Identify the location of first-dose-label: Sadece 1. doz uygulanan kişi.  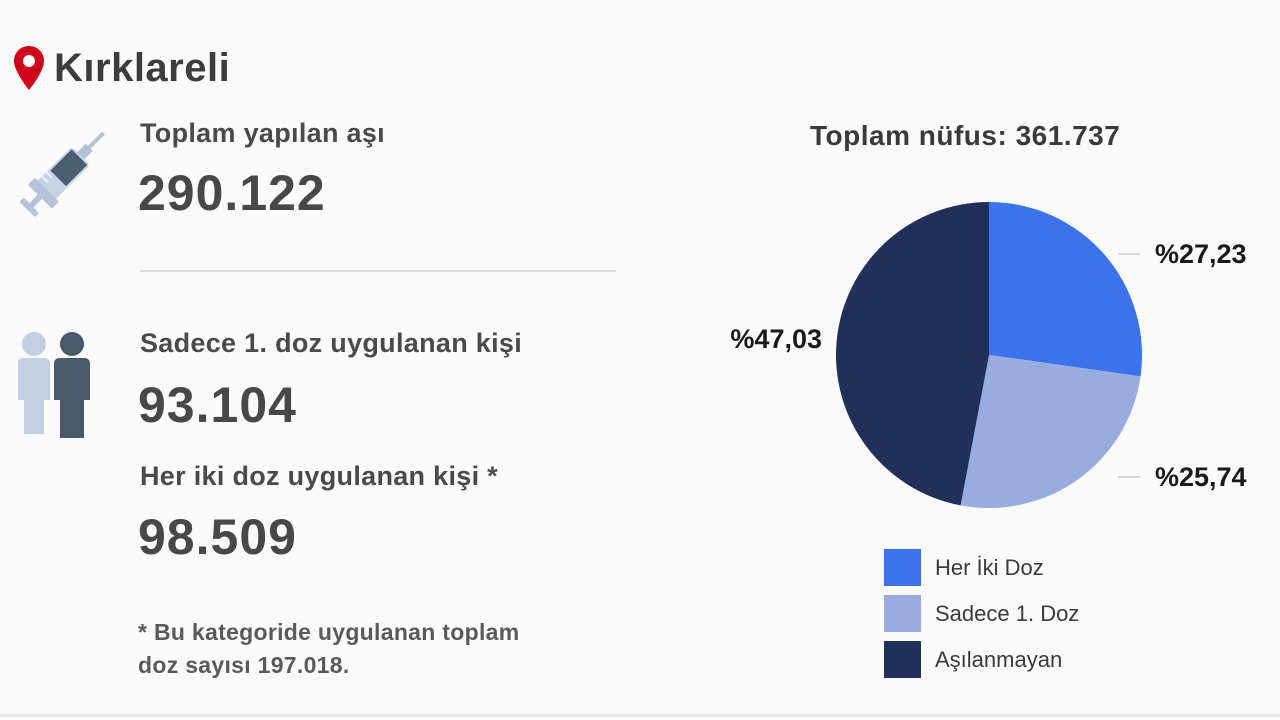
(331, 343).